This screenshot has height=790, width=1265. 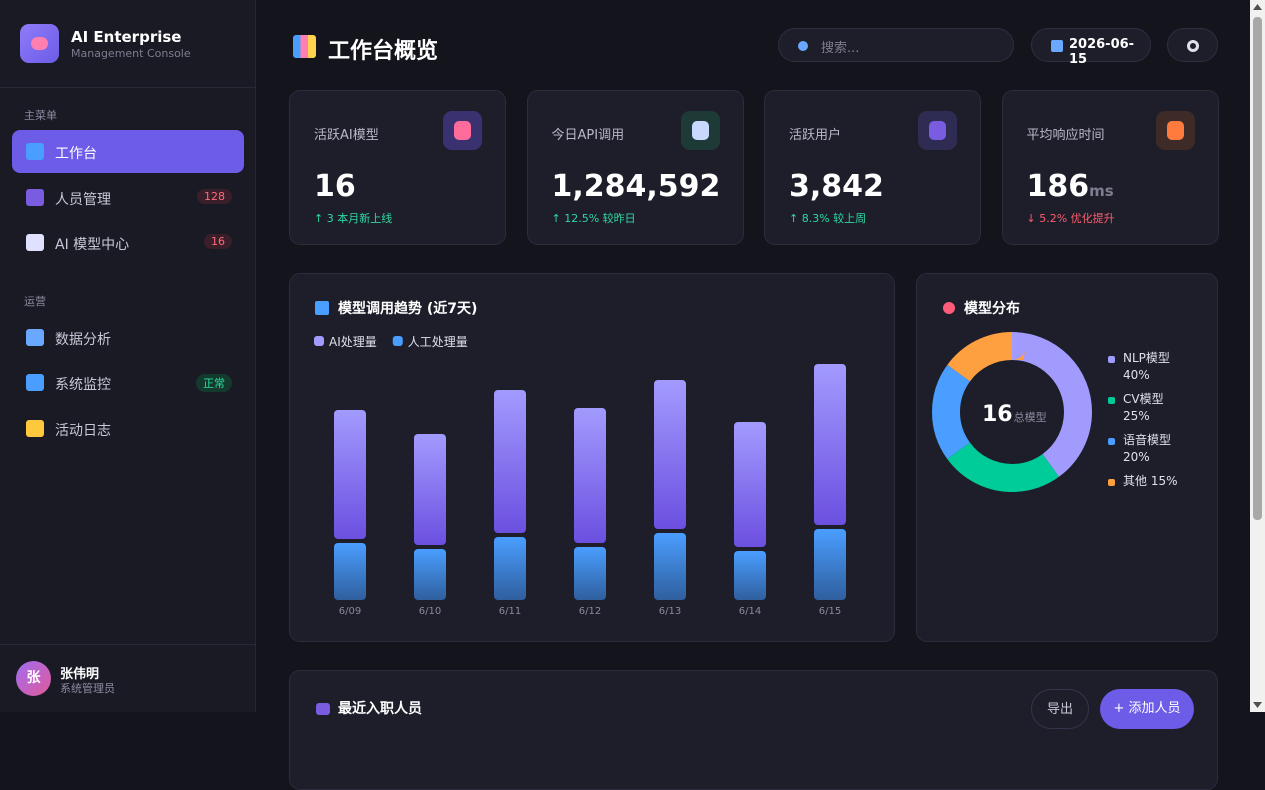 I want to click on legend-value: 15%, so click(x=1164, y=481).